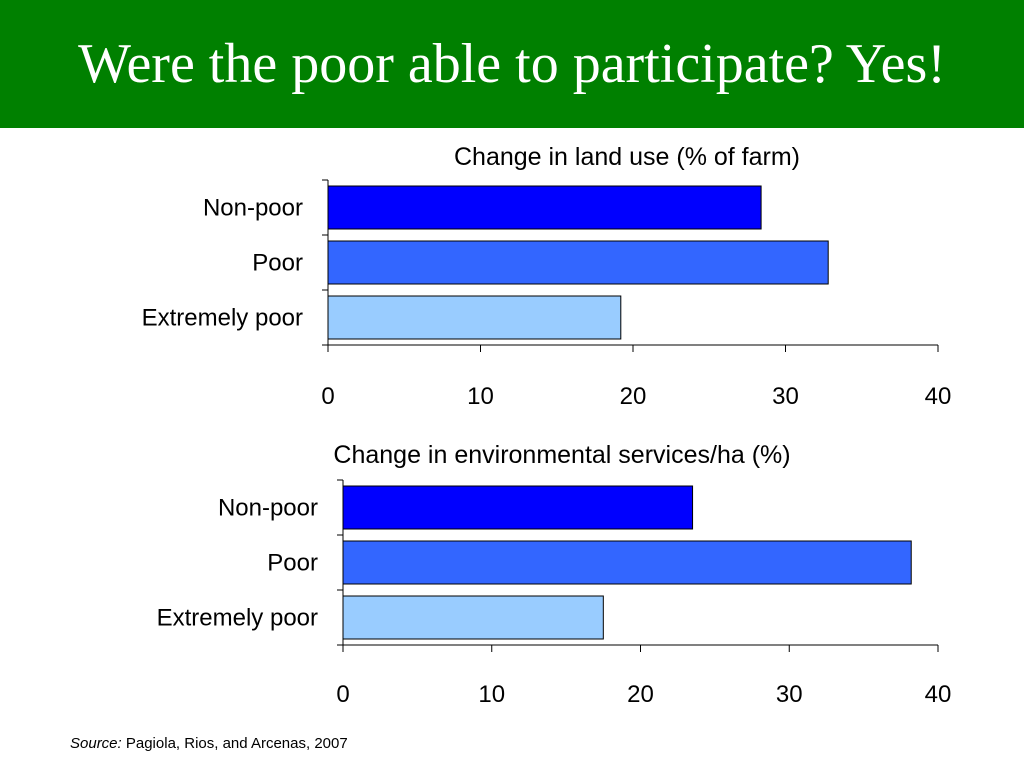 This screenshot has height=768, width=1024. I want to click on source-text: Pagiola, Rios, and Arcenas, 2007, so click(234, 743).